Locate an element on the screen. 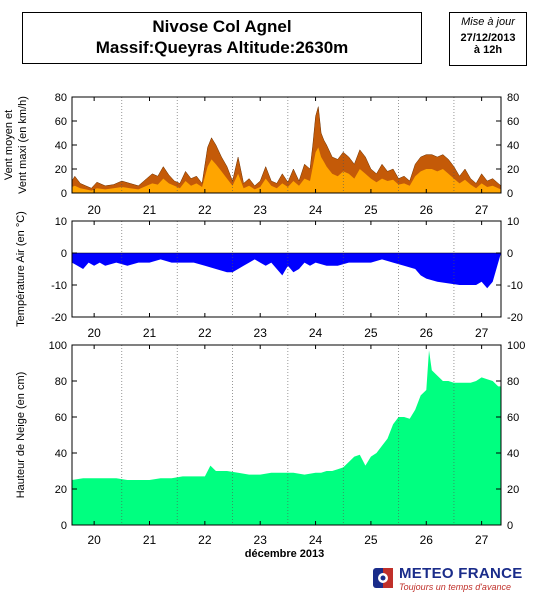 The image size is (538, 595). y-axis-label: Vent moyen et is located at coordinates (9, 145).